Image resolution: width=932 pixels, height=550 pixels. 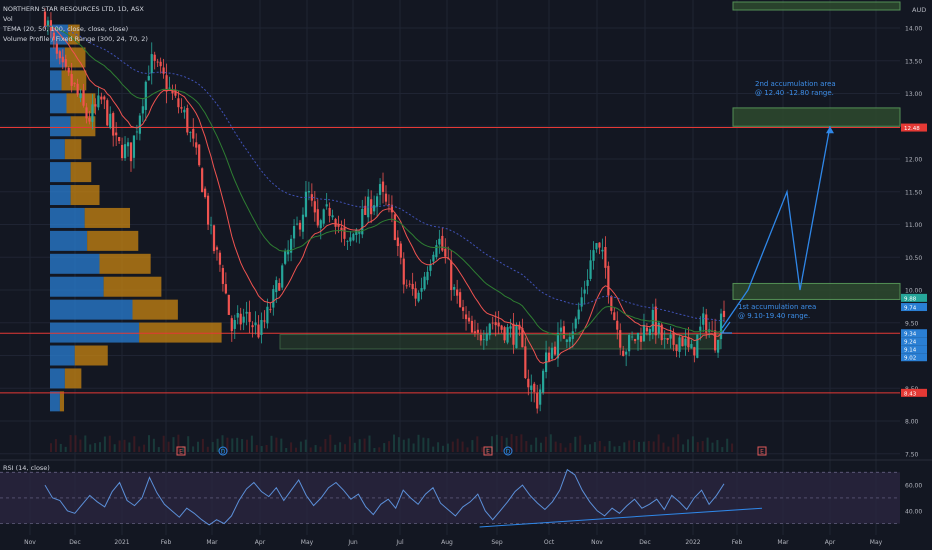 I want to click on indicator-vol-label: Vol, so click(x=8, y=19).